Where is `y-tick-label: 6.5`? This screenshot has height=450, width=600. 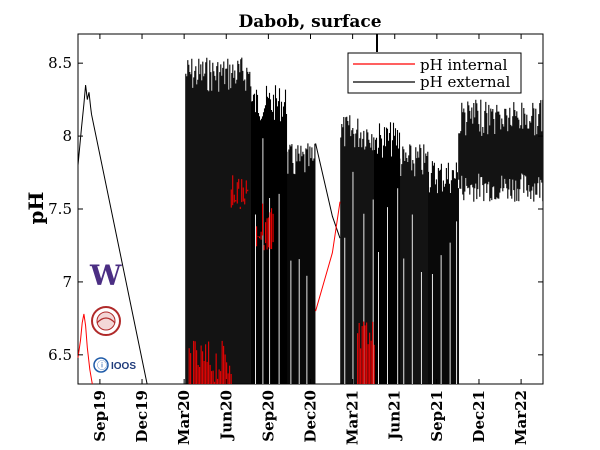
y-tick-label: 6.5 is located at coordinates (60, 355).